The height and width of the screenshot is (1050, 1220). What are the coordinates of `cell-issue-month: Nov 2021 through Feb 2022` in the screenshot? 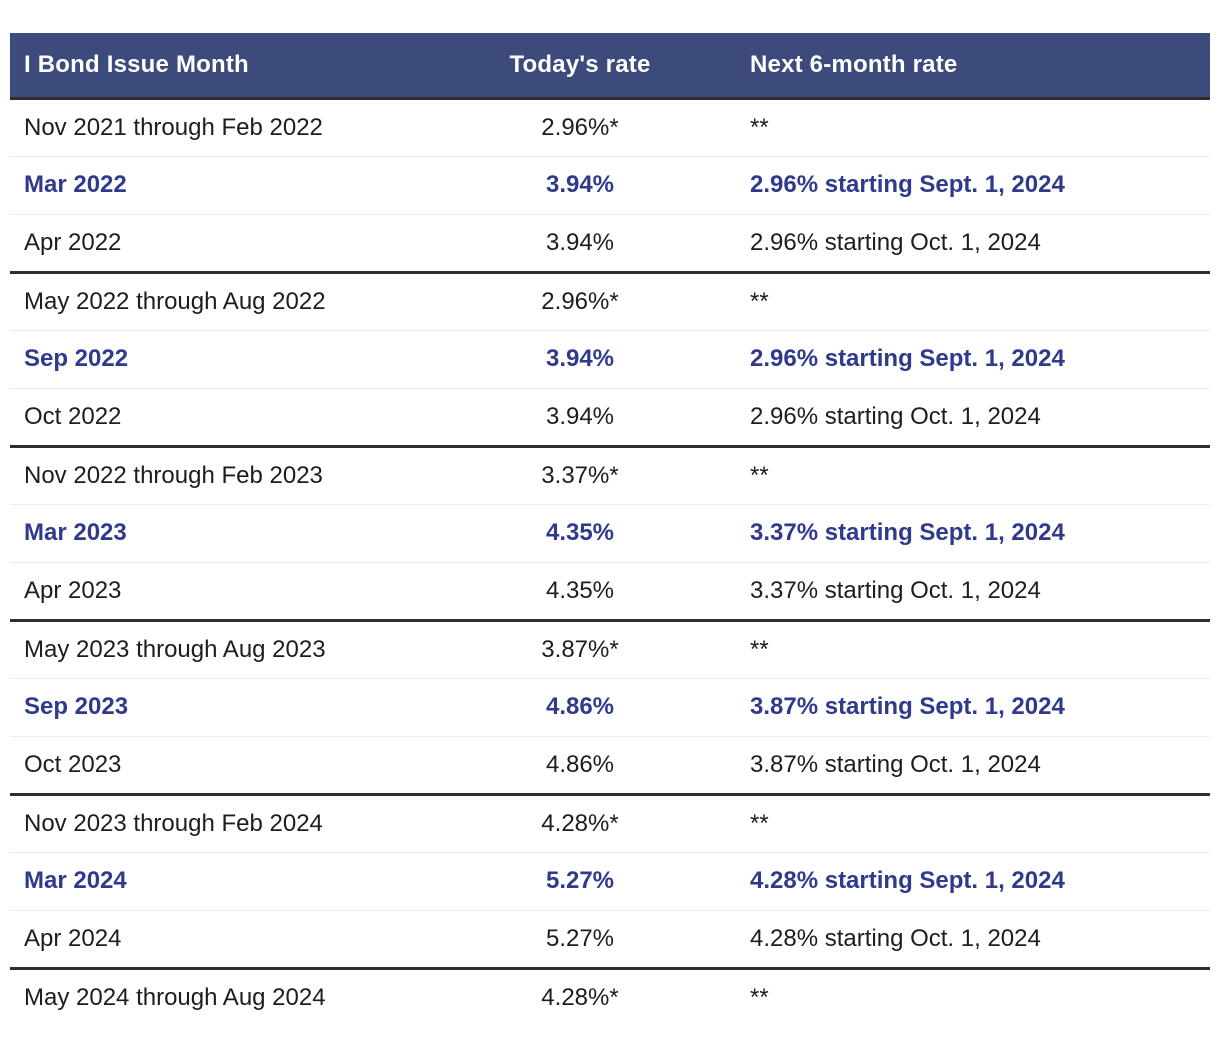 It's located at (220, 127).